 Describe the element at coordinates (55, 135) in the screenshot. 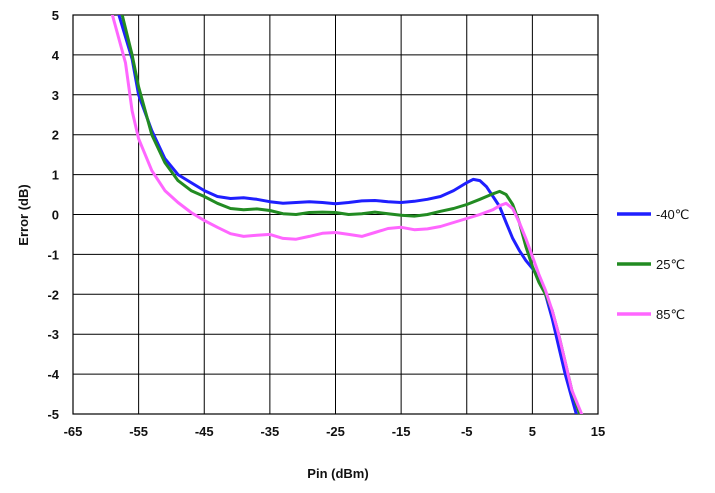

I see `y-tick-label: 2` at that location.